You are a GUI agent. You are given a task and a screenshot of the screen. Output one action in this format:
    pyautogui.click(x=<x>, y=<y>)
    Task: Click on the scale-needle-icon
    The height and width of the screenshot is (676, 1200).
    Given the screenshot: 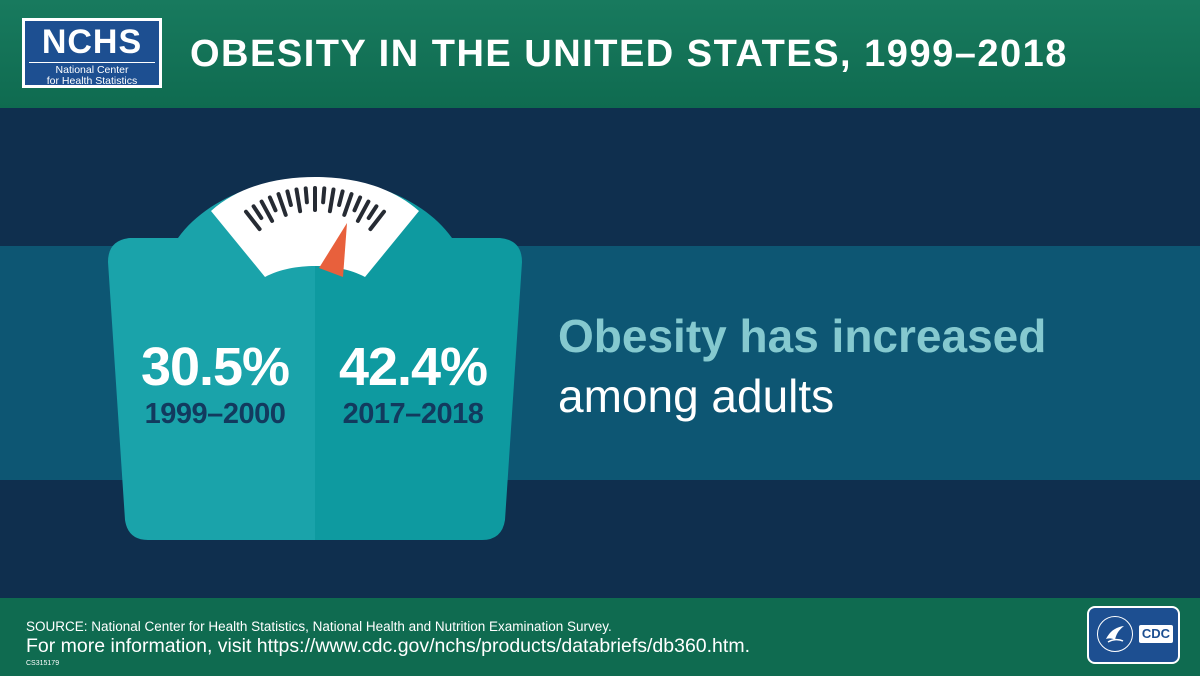 What is the action you would take?
    pyautogui.click(x=333, y=250)
    